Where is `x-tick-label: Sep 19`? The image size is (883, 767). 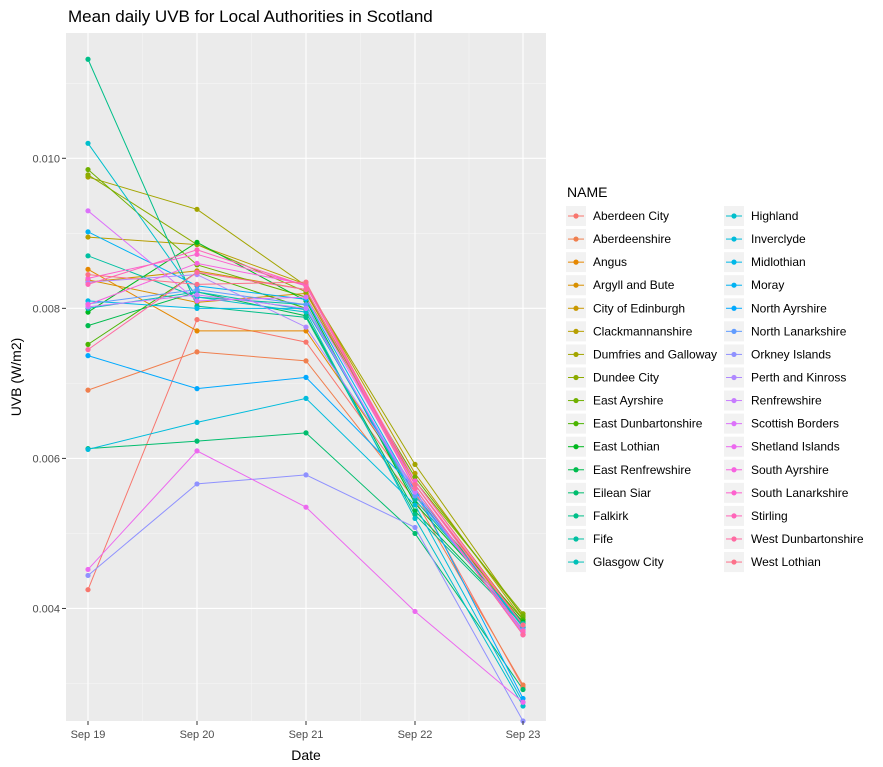 x-tick-label: Sep 19 is located at coordinates (88, 735).